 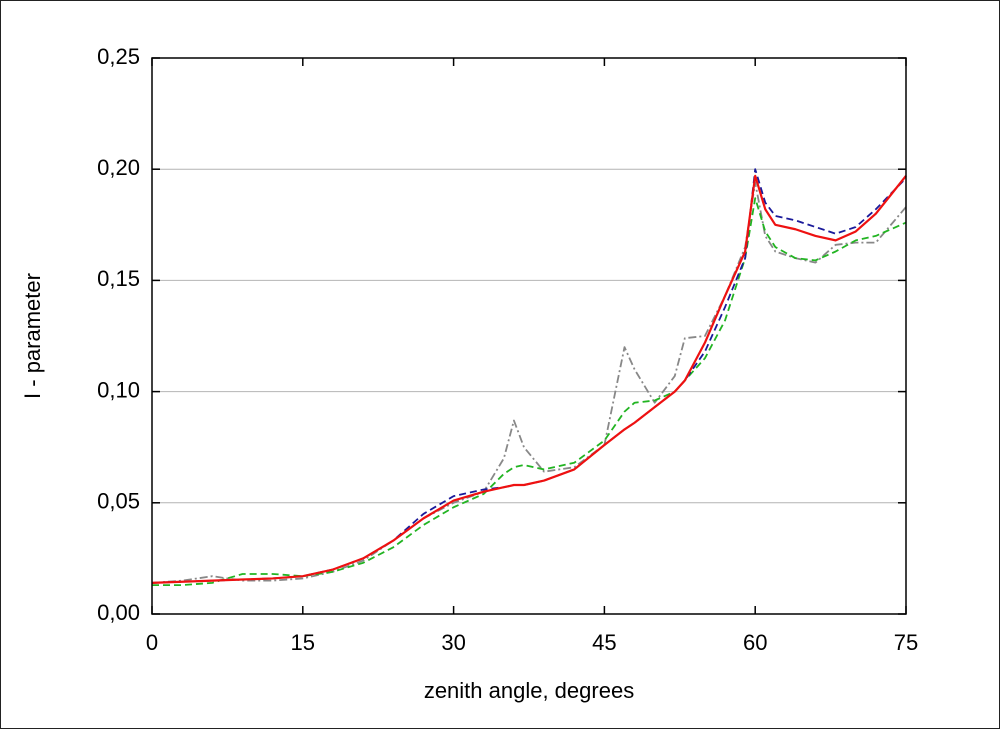 What do you see at coordinates (118, 501) in the screenshot?
I see `y-tick-label: 0,05` at bounding box center [118, 501].